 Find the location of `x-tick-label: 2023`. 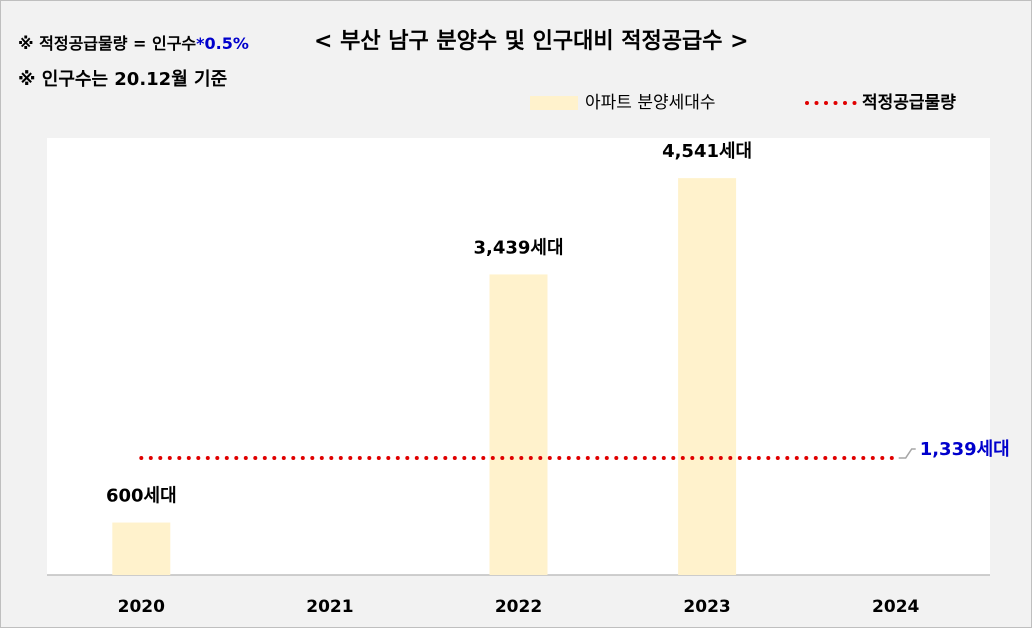

x-tick-label: 2023 is located at coordinates (706, 607).